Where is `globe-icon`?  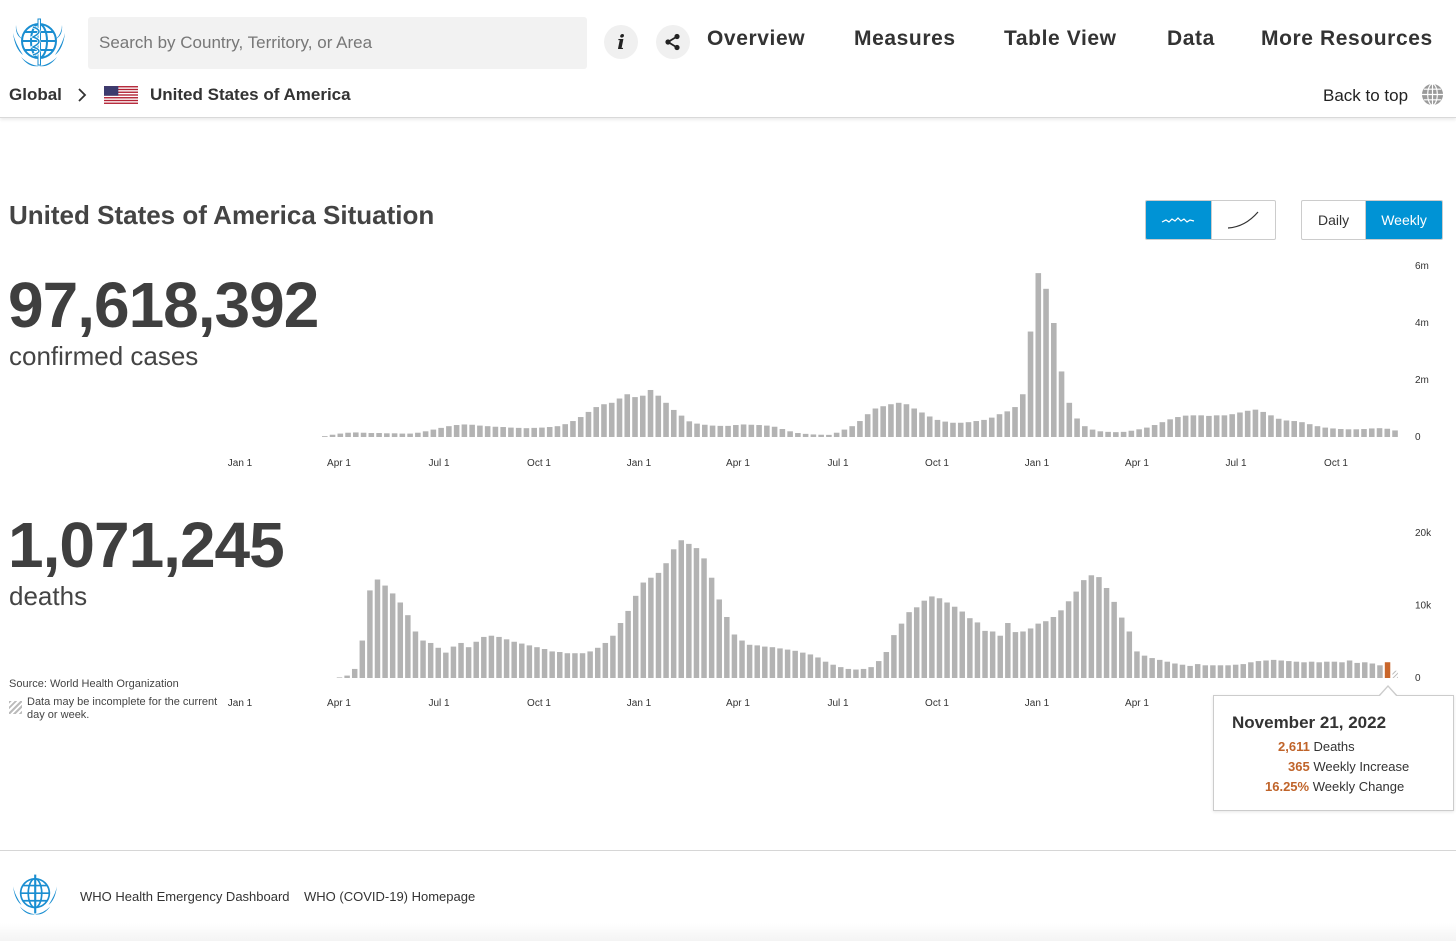 globe-icon is located at coordinates (1432, 94).